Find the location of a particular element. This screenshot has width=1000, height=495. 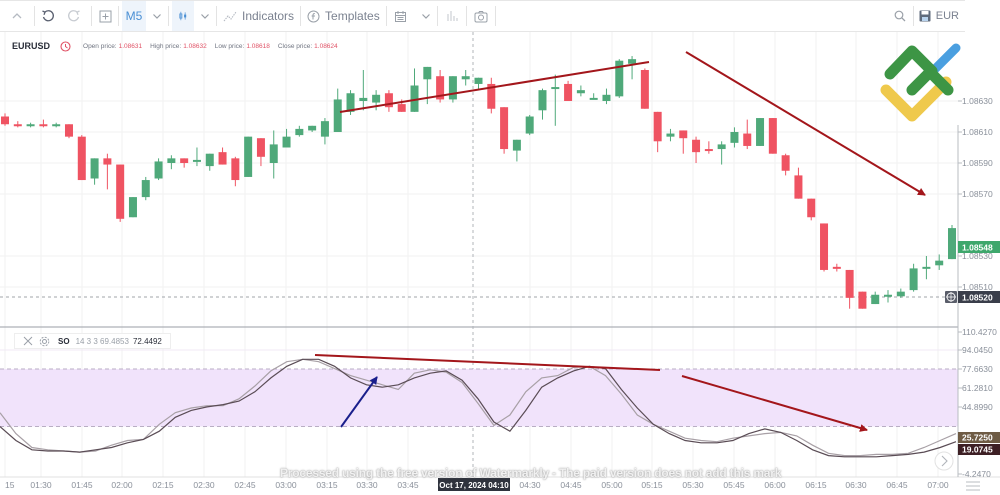

templates-button: Templates is located at coordinates (343, 16).